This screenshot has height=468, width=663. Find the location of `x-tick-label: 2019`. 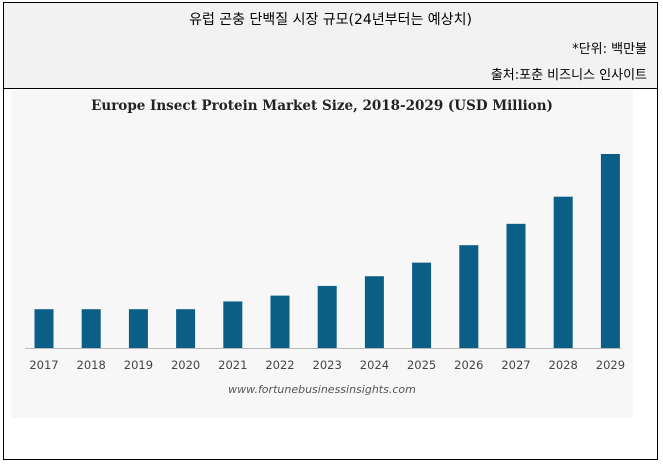

x-tick-label: 2019 is located at coordinates (138, 365).